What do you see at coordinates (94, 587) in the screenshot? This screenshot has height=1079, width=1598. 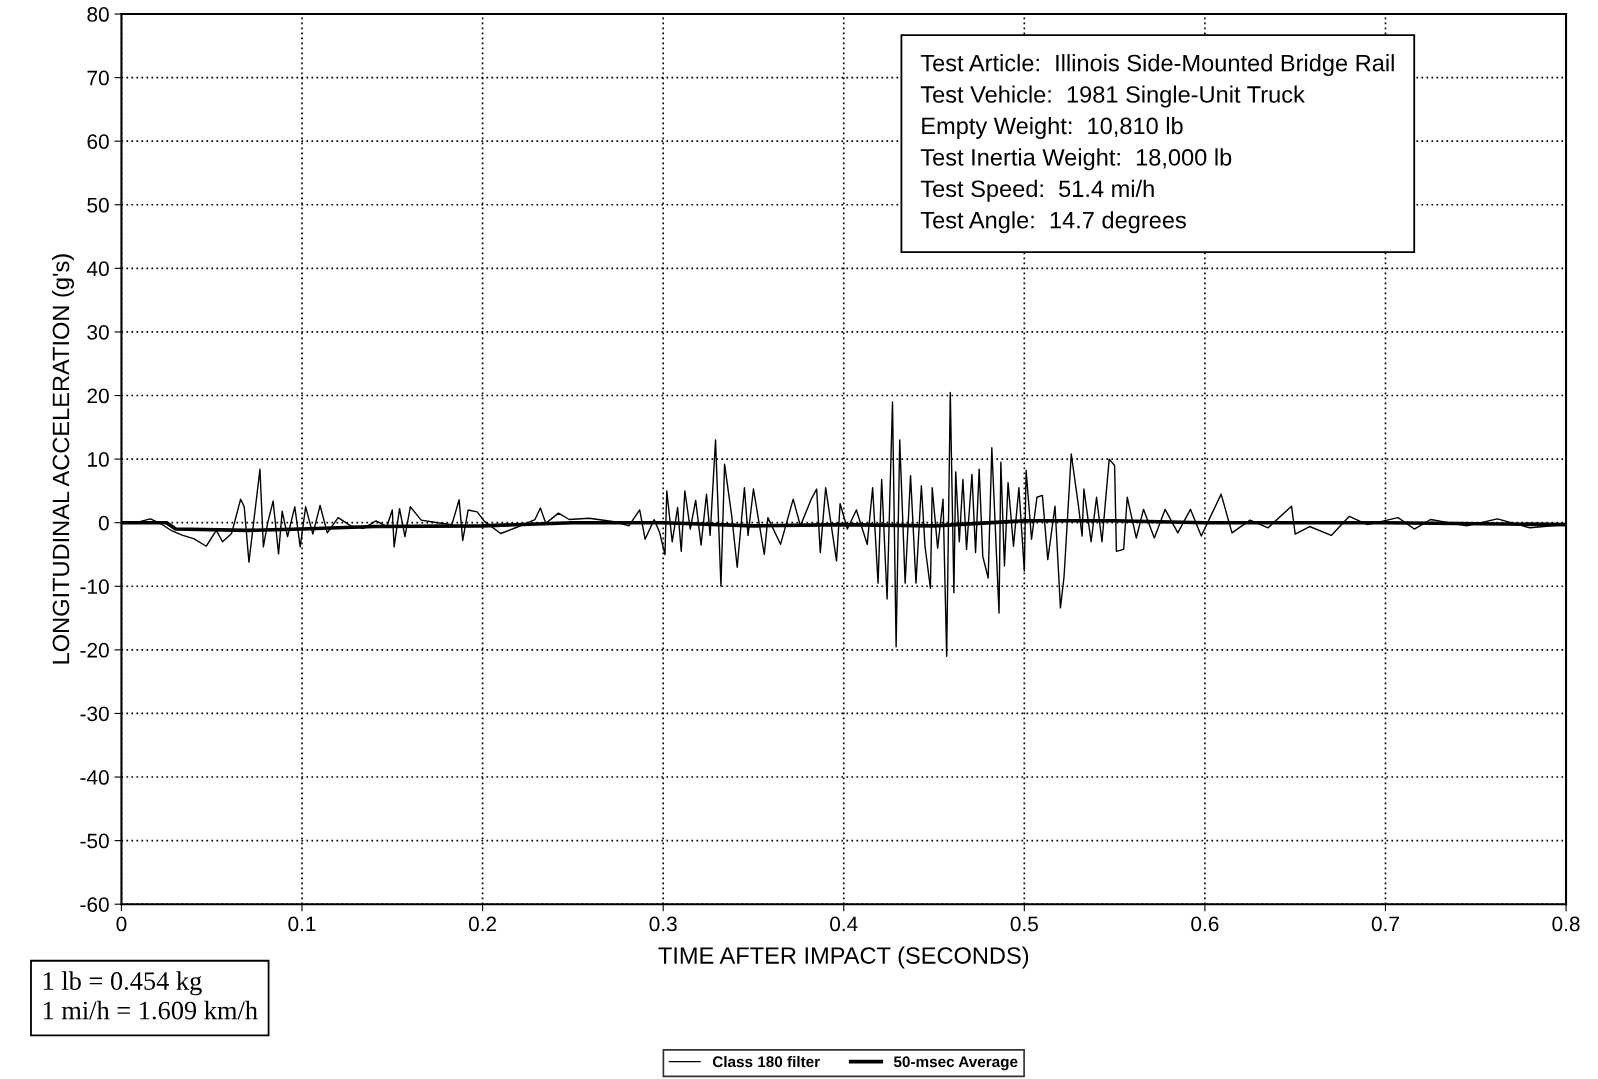 I see `y-tick-label: -10` at bounding box center [94, 587].